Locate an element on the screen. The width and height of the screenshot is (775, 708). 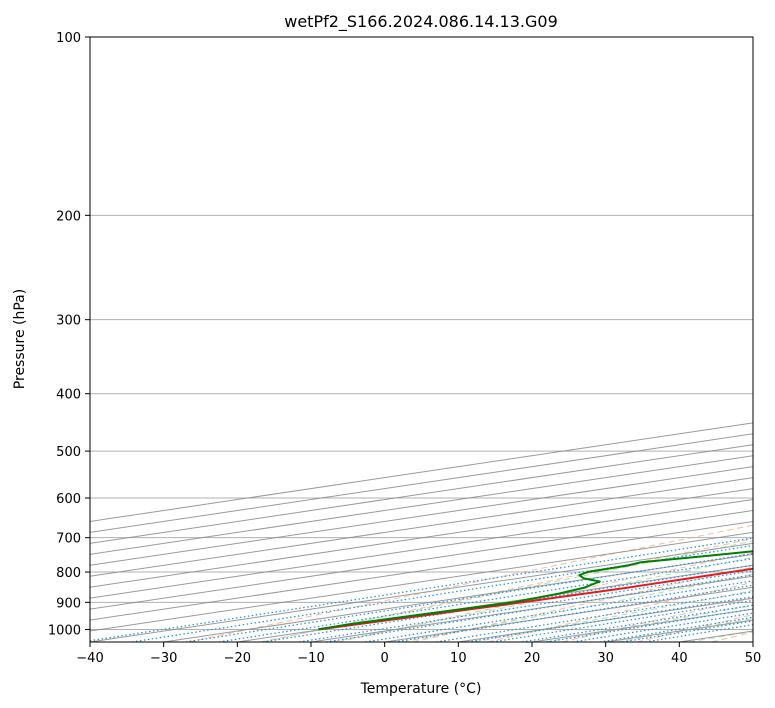
y-tick-label: 400 is located at coordinates (68, 395).